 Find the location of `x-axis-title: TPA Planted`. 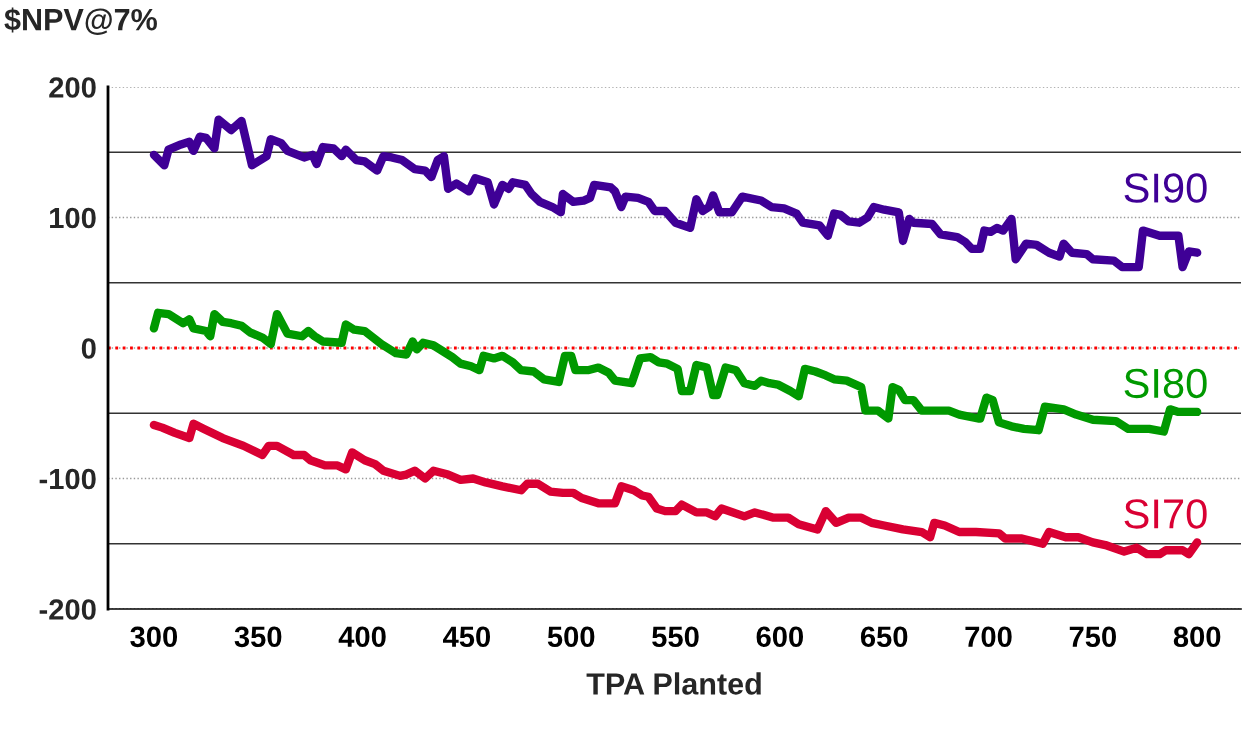

x-axis-title: TPA Planted is located at coordinates (673, 683).